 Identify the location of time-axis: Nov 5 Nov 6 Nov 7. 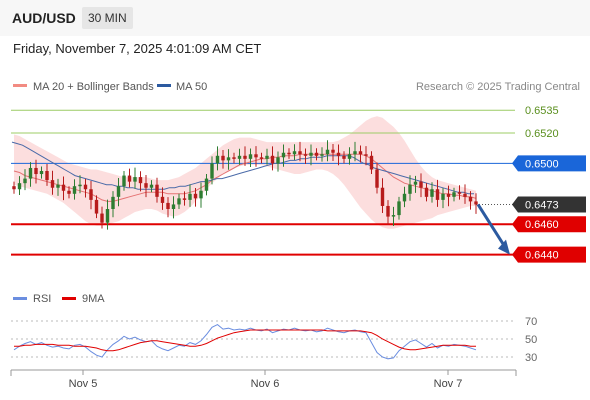
(263, 379).